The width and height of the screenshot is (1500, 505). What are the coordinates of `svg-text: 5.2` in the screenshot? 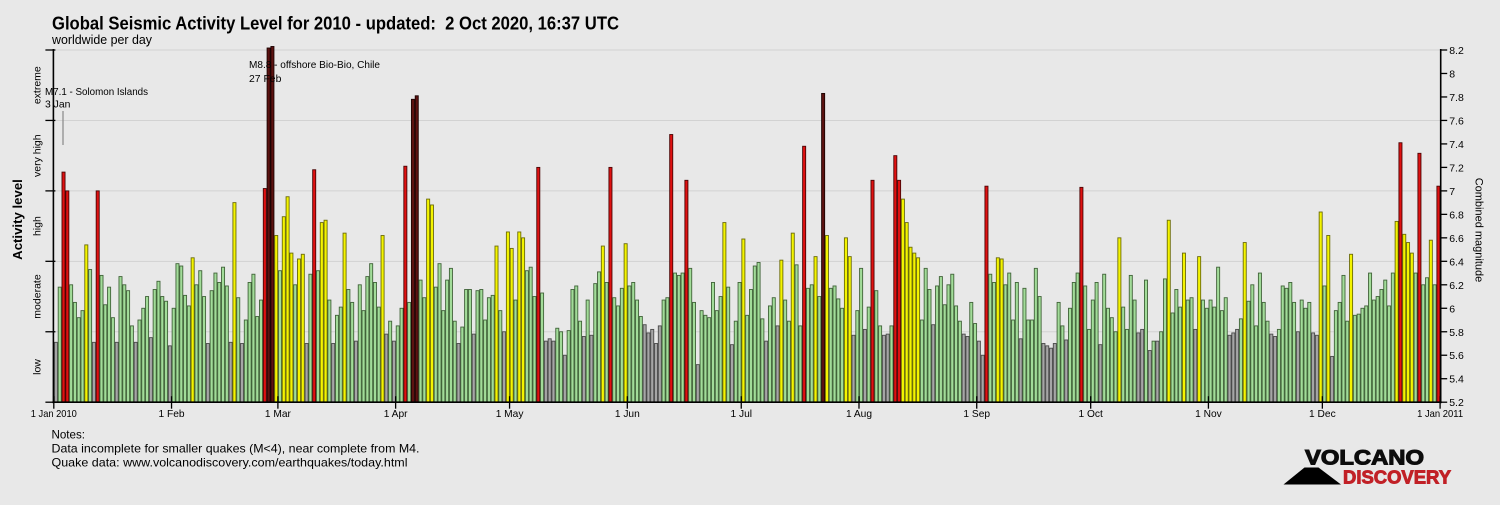 It's located at (1456, 403).